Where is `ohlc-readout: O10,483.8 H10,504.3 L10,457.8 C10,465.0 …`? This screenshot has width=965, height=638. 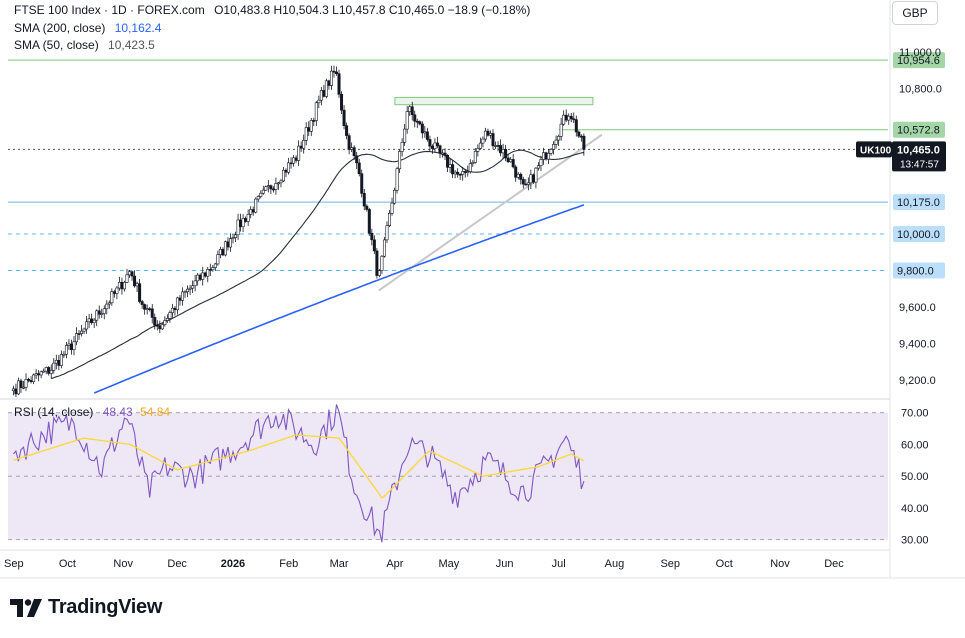 ohlc-readout: O10,483.8 H10,504.3 L10,457.8 C10,465.0 … is located at coordinates (372, 10).